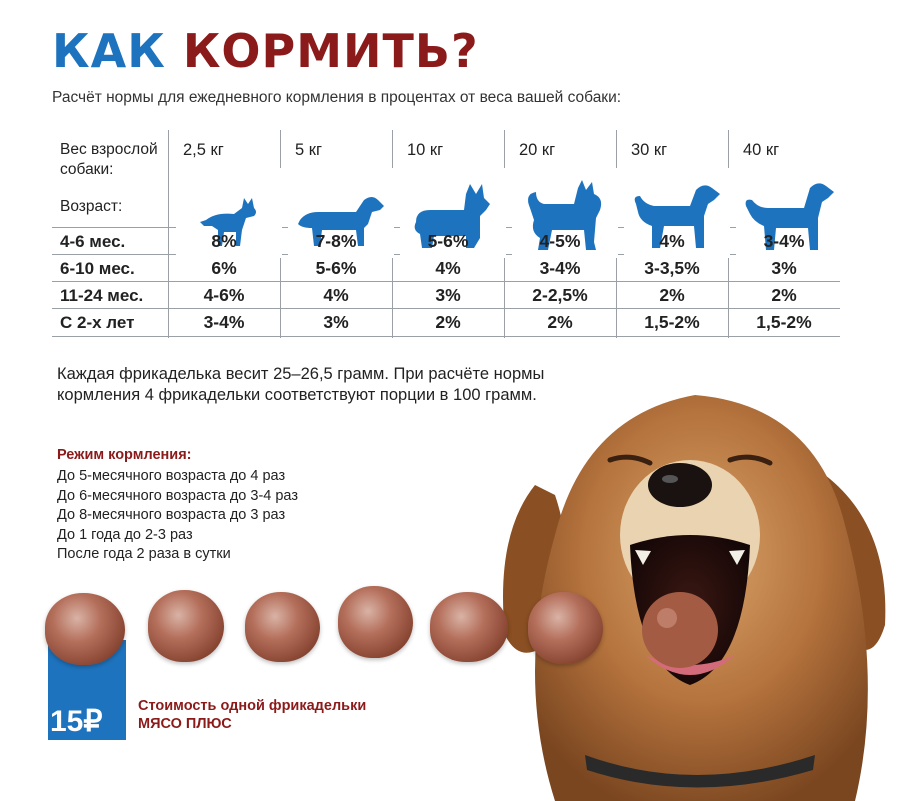  Describe the element at coordinates (102, 295) in the screenshot. I see `row-age-label: 11-24 мес.` at that location.